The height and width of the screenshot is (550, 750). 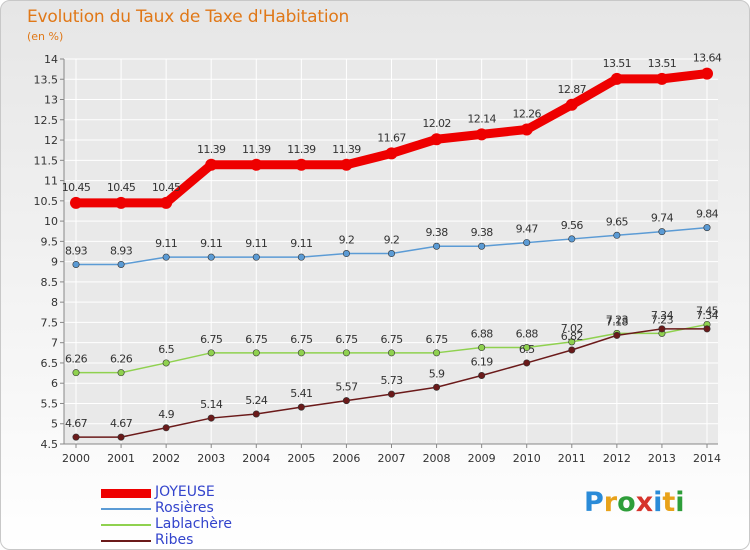 I want to click on data-label-rosieres: 9.2, so click(x=347, y=240).